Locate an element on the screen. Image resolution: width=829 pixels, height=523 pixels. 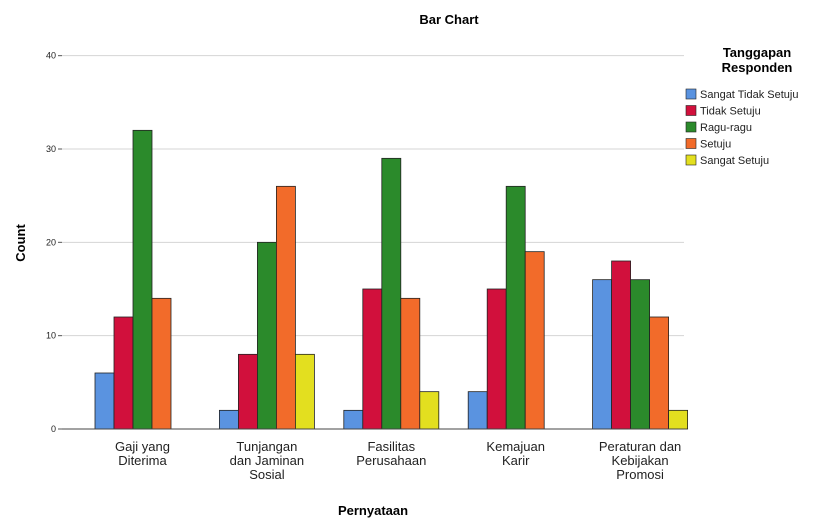
chart-title: Bar Chart is located at coordinates (449, 19).